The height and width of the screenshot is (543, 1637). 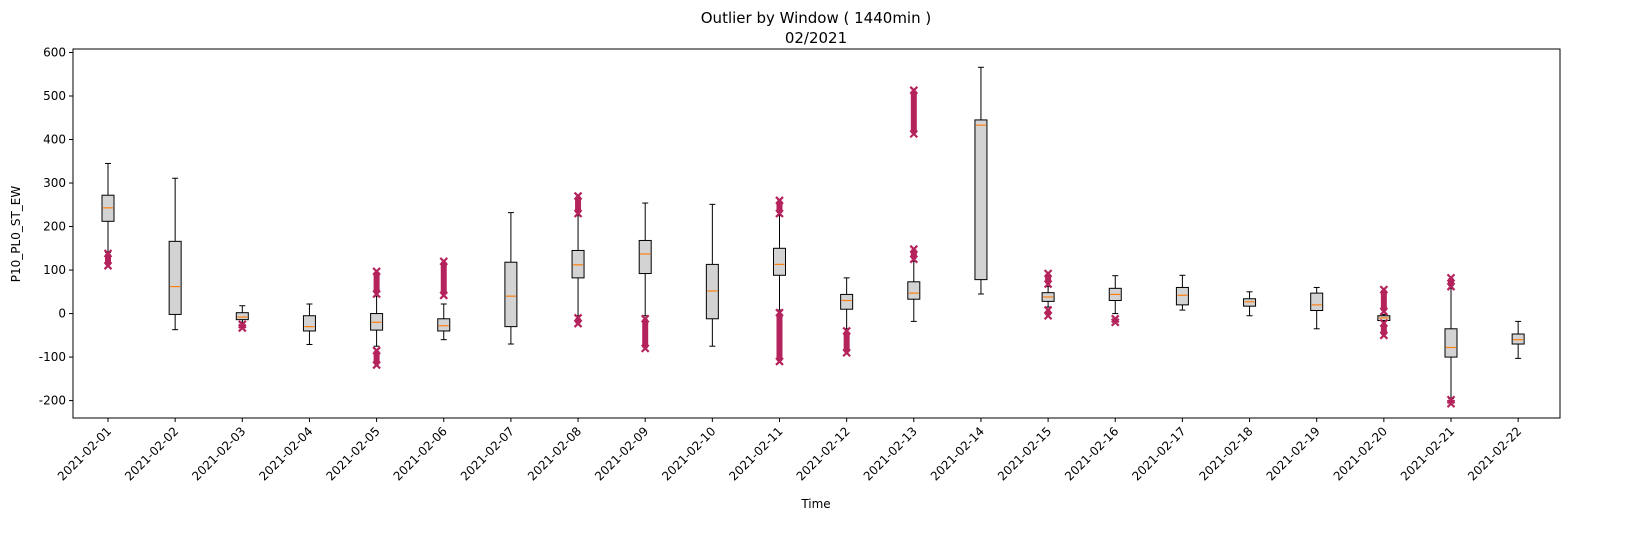 I want to click on y-tick-label: 0, so click(x=62, y=314).